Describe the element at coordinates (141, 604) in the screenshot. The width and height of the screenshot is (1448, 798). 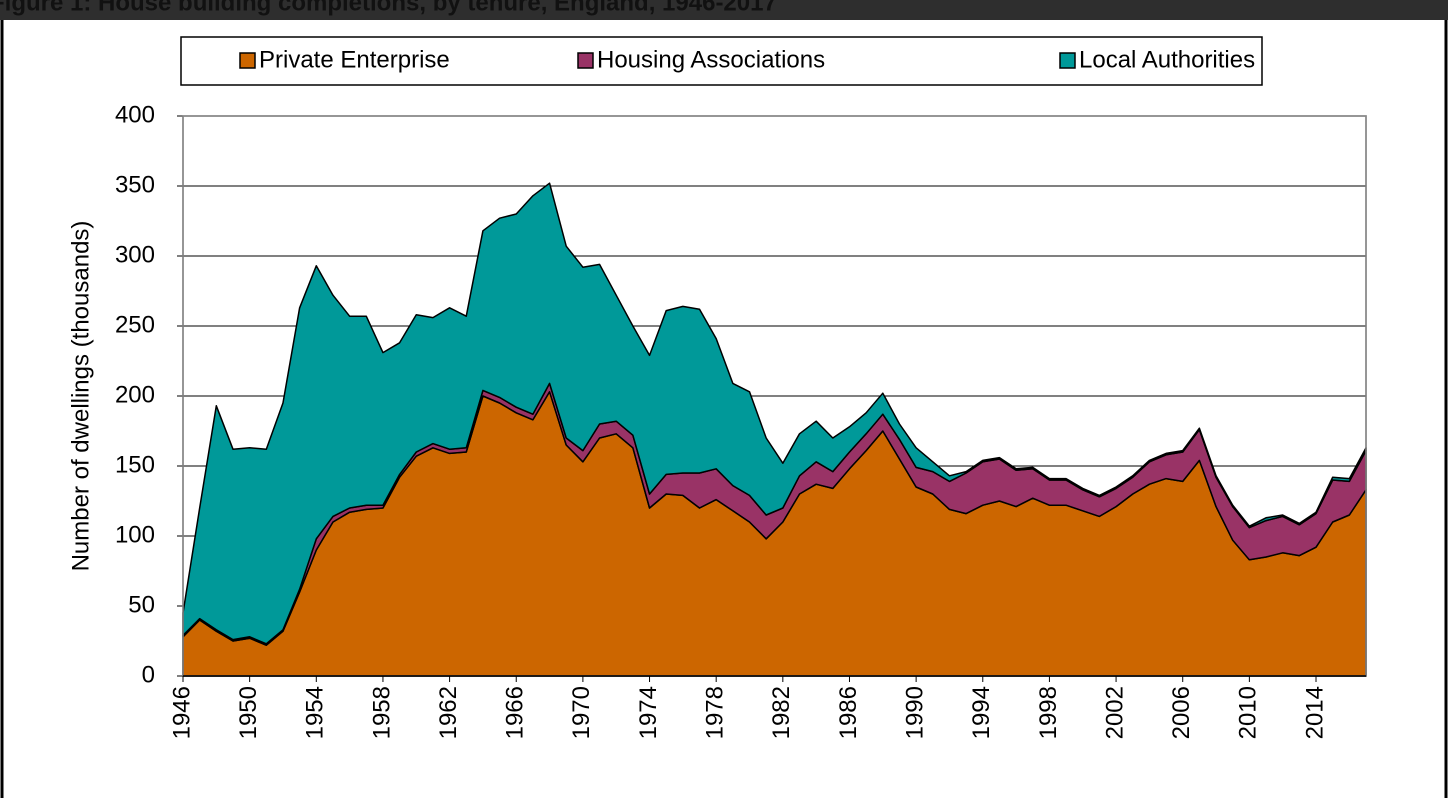
I see `y-tick-label: 50` at that location.